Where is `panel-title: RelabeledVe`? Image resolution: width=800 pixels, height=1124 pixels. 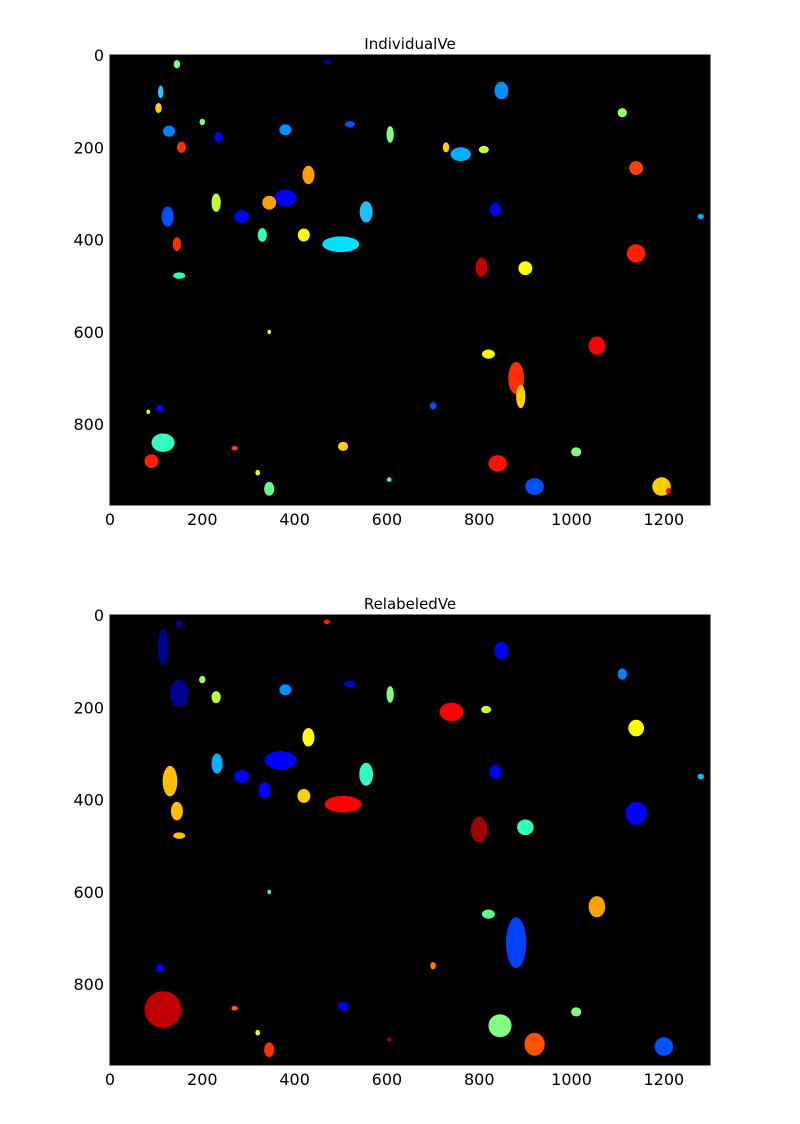
panel-title: RelabeledVe is located at coordinates (410, 604).